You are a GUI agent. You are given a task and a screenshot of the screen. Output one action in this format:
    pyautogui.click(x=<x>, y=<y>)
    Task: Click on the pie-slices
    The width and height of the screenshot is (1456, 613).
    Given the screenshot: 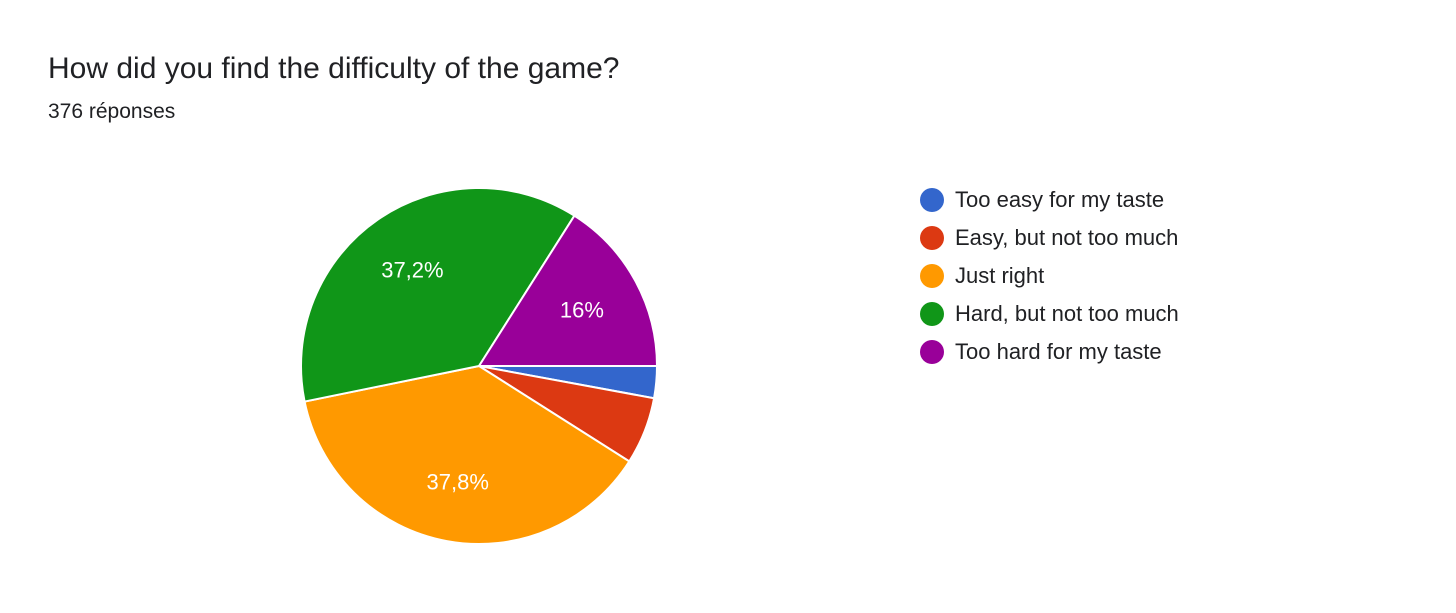 What is the action you would take?
    pyautogui.click(x=479, y=366)
    